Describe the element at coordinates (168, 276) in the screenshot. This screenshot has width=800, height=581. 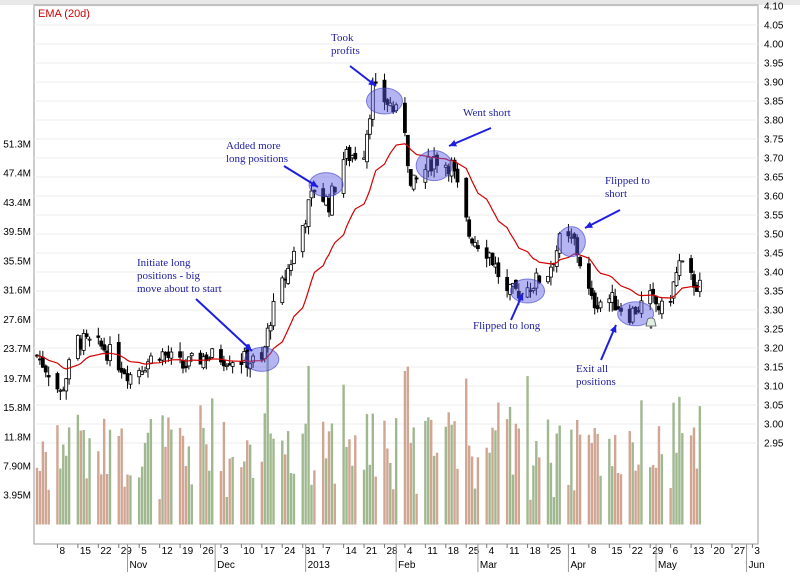
I see `annotation-text: positions - big` at that location.